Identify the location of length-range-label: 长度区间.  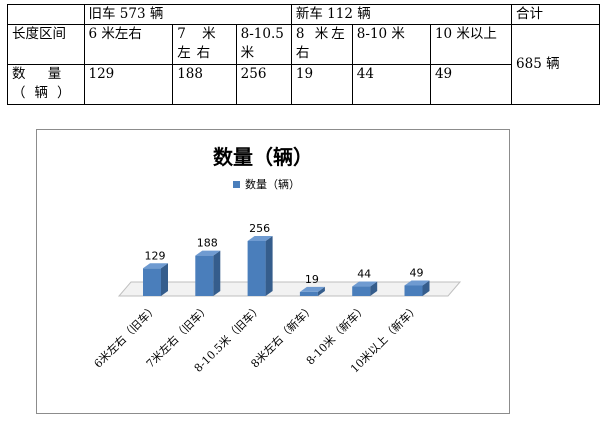
(46, 44).